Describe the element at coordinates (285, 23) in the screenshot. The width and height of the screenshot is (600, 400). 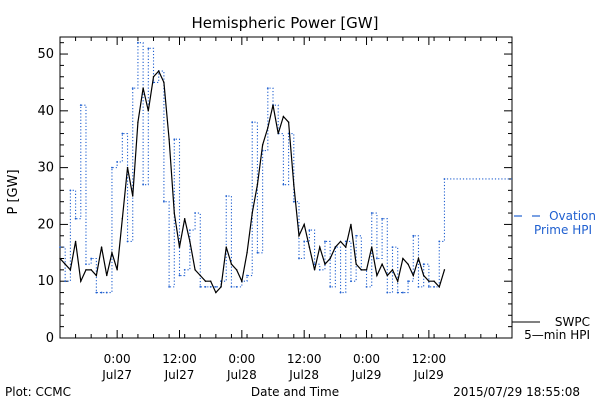
I see `chart-title: Hemispheric Power [GW]` at that location.